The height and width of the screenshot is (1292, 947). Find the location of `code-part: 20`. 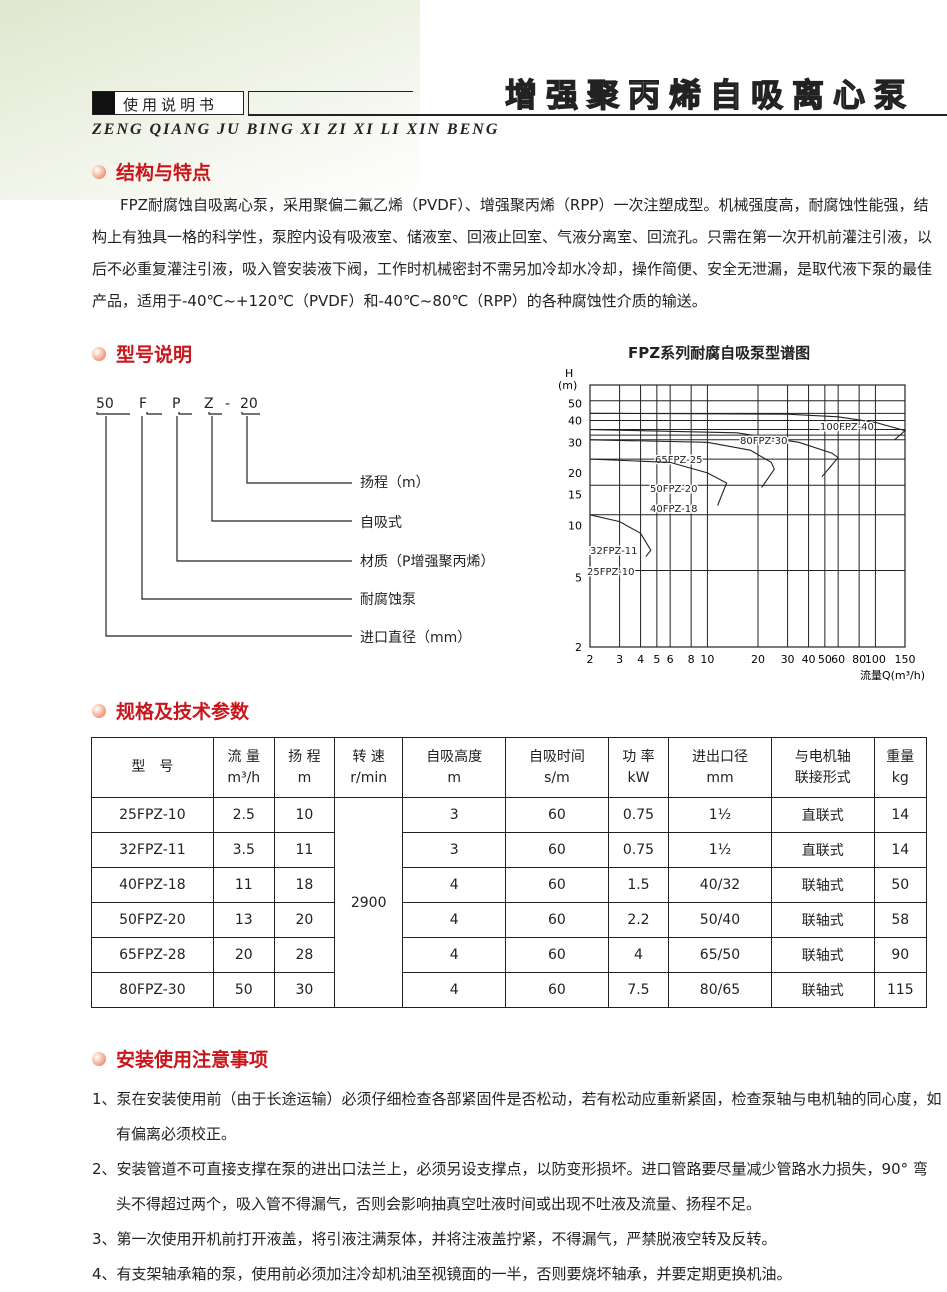

code-part: 20 is located at coordinates (249, 404).